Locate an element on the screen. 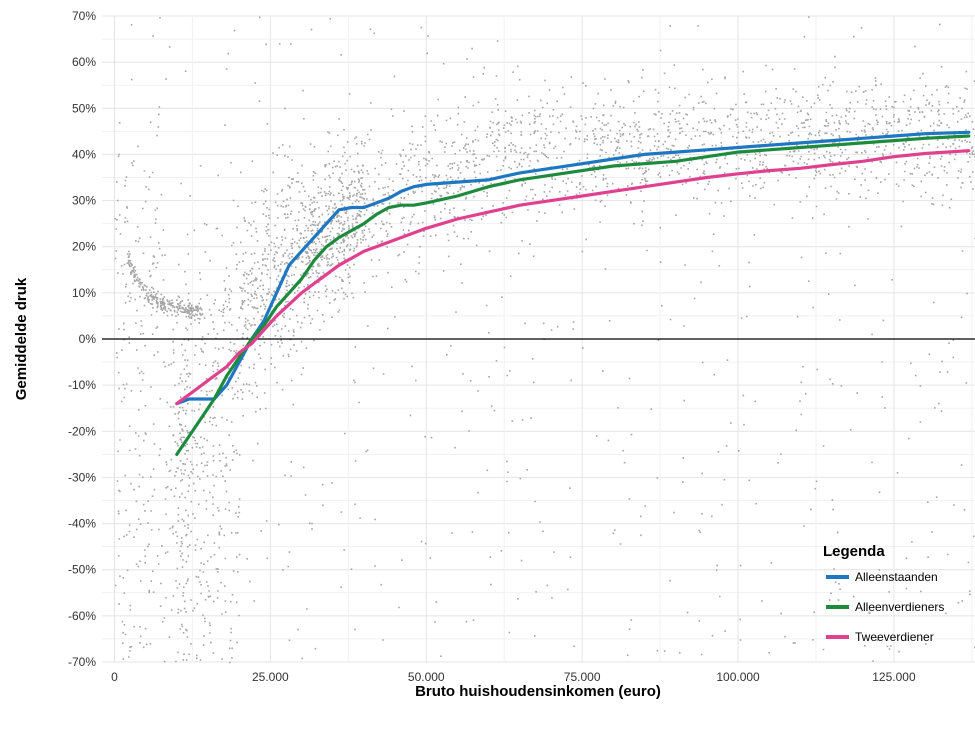 The height and width of the screenshot is (731, 975). x-tick-label: 100.000 is located at coordinates (738, 677).